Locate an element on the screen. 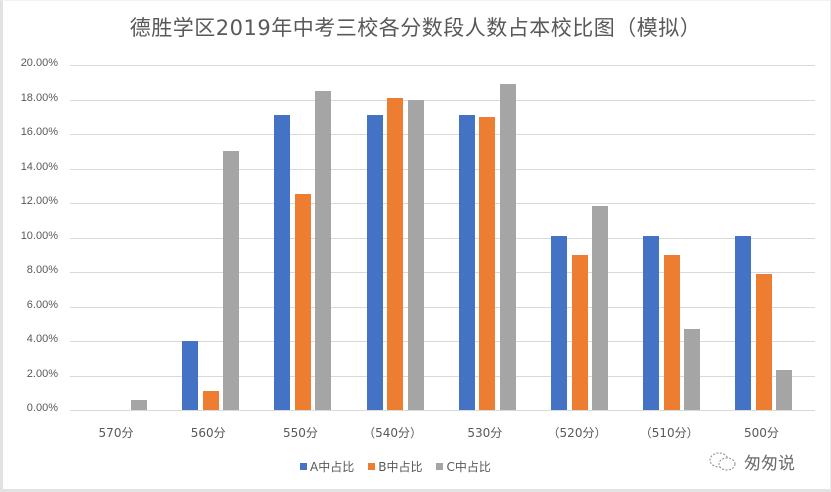 The height and width of the screenshot is (492, 831). y-tick-label: 10.00% is located at coordinates (39, 235).